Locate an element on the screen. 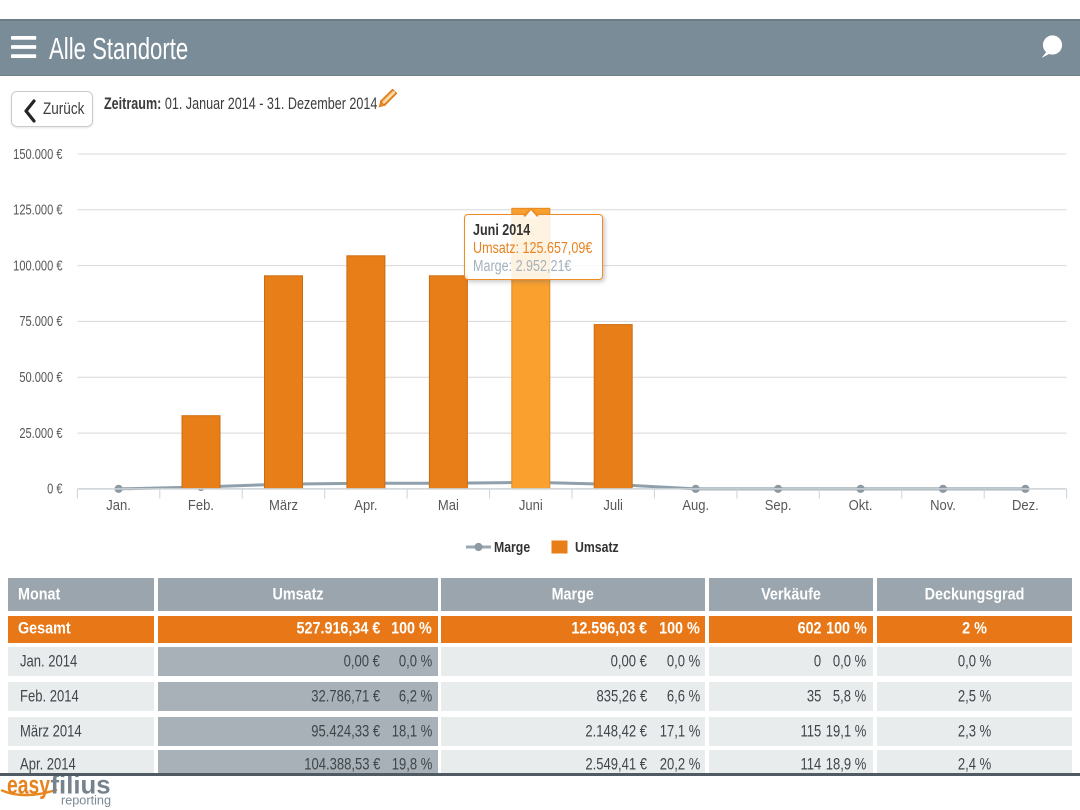 This screenshot has width=1080, height=810. svg-text: Marge is located at coordinates (512, 547).